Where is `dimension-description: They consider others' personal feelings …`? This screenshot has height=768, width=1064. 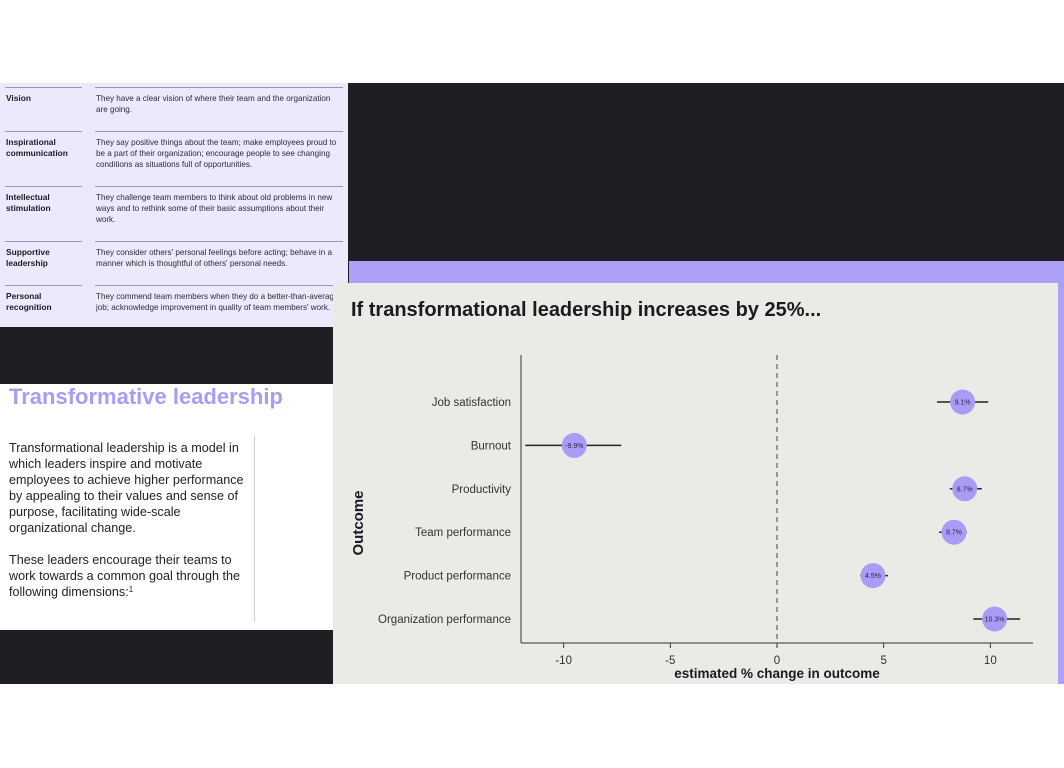
dimension-description: They consider others' personal feelings … is located at coordinates (214, 258).